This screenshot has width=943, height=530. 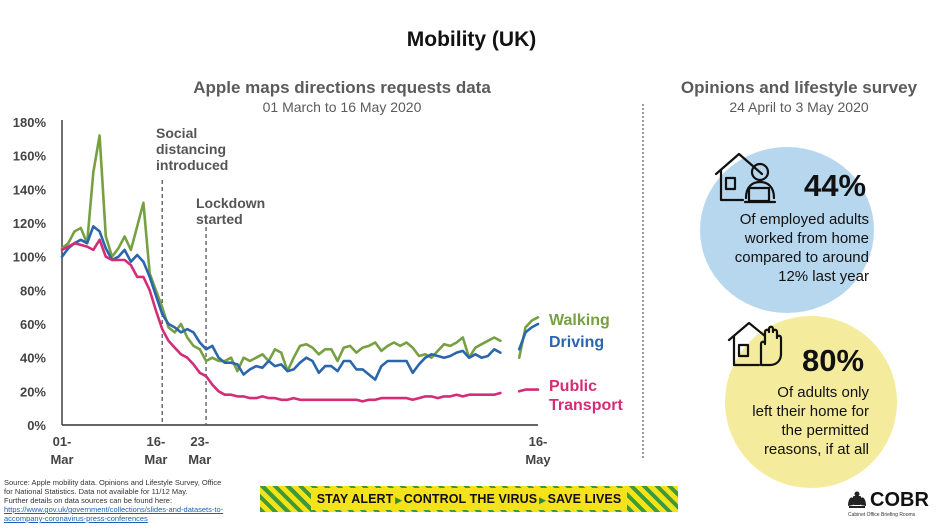 What do you see at coordinates (191, 149) in the screenshot?
I see `annotation-label: distancing` at bounding box center [191, 149].